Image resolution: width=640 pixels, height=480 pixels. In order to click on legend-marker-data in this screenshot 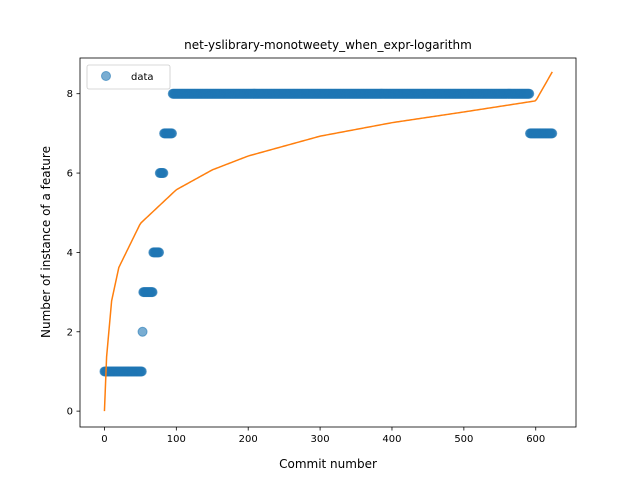, I will do `click(106, 76)`.